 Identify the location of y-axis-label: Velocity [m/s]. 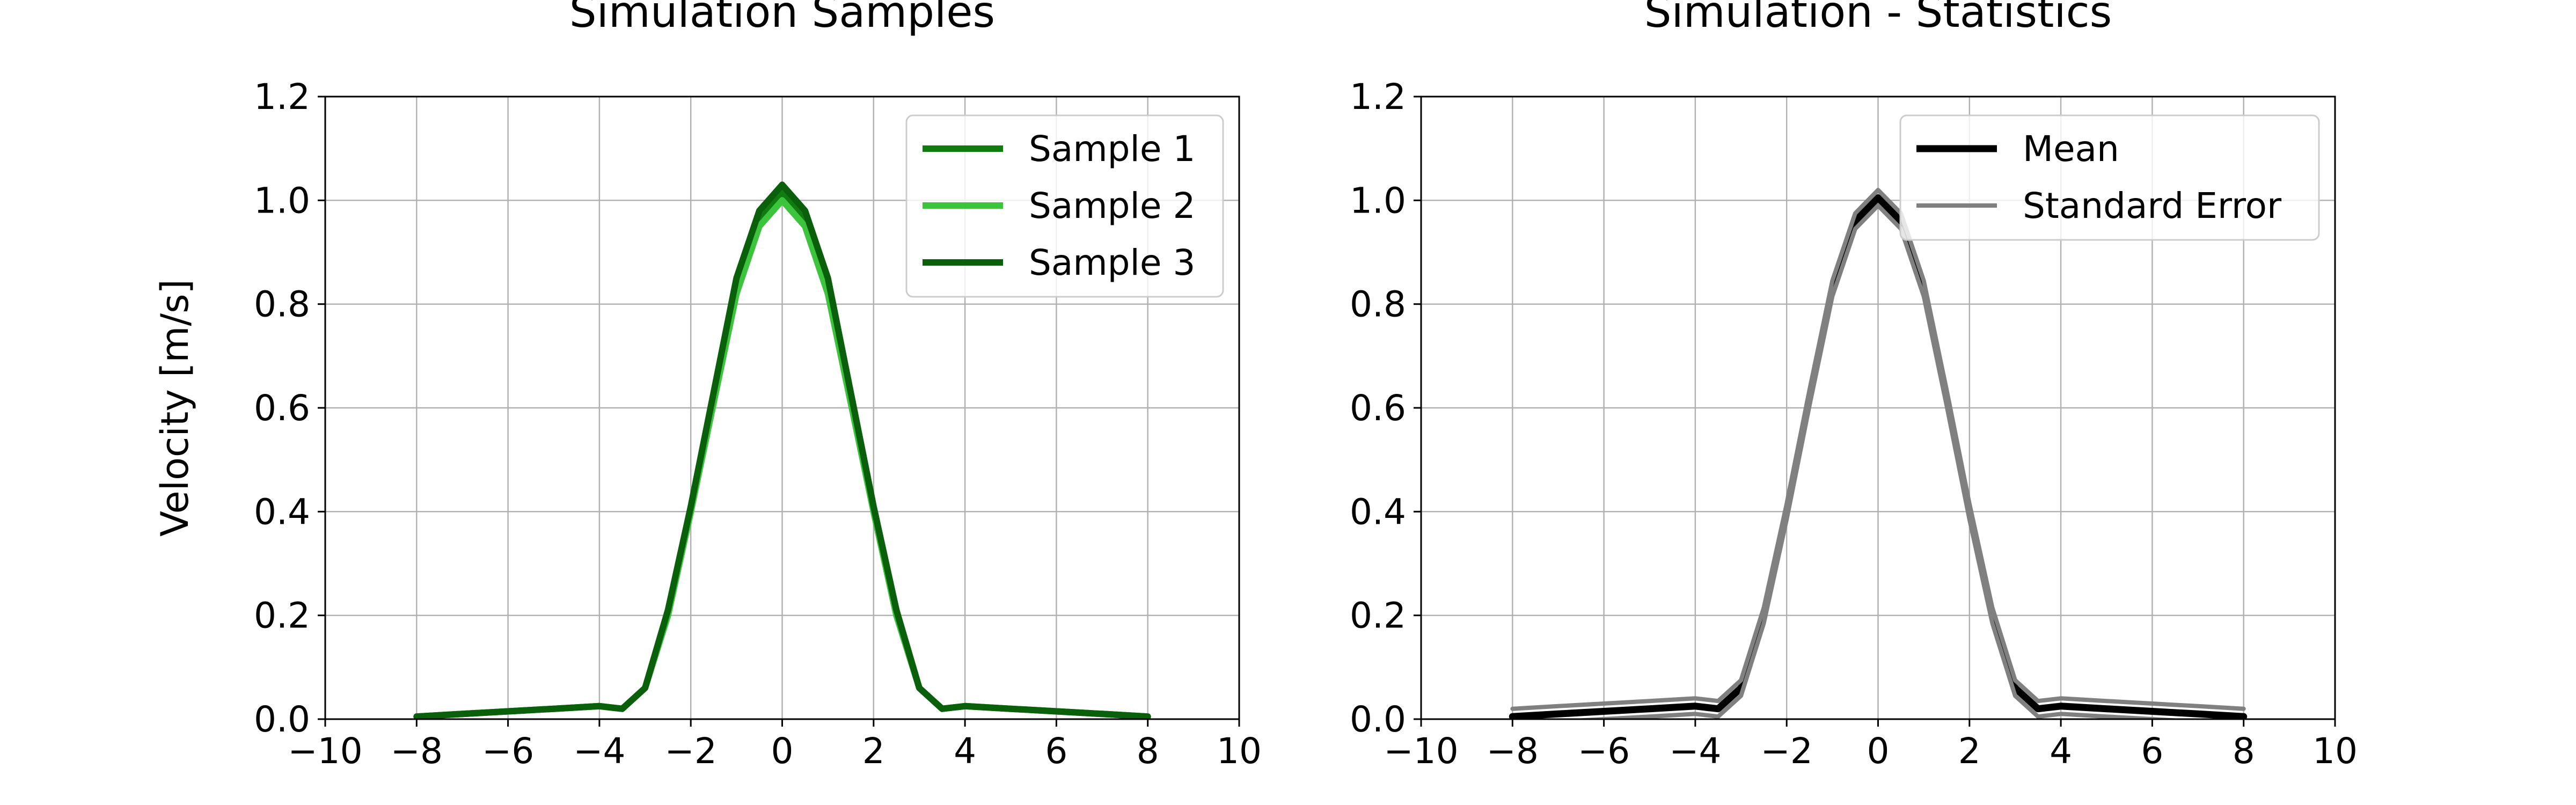
(175, 408).